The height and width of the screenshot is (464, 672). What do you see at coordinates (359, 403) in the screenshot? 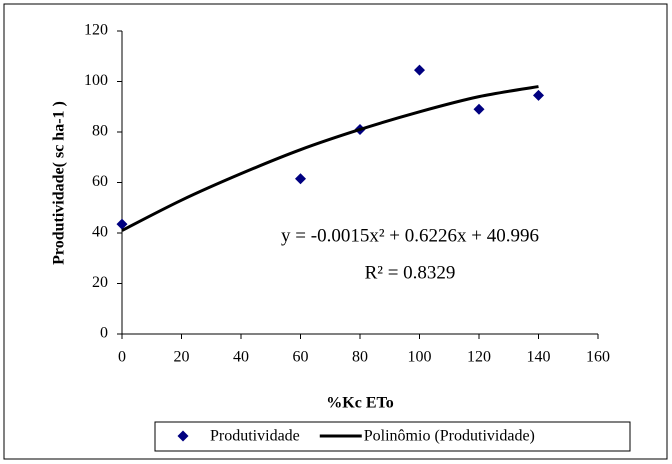
I see `x-axis-title: %Kc ETo` at bounding box center [359, 403].